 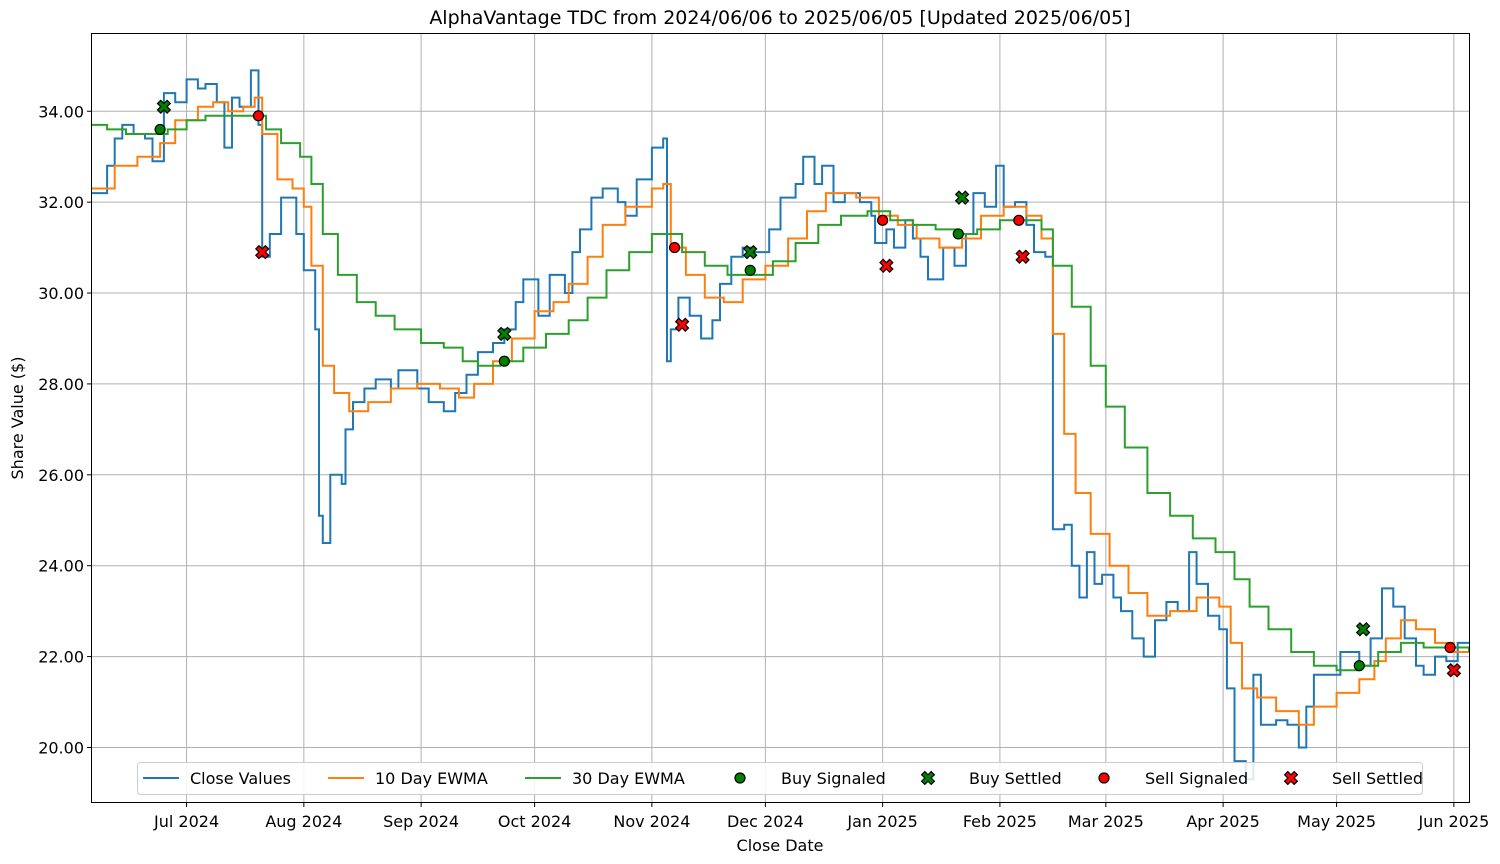 I want to click on y-tick-label: 26.00, so click(x=61, y=475).